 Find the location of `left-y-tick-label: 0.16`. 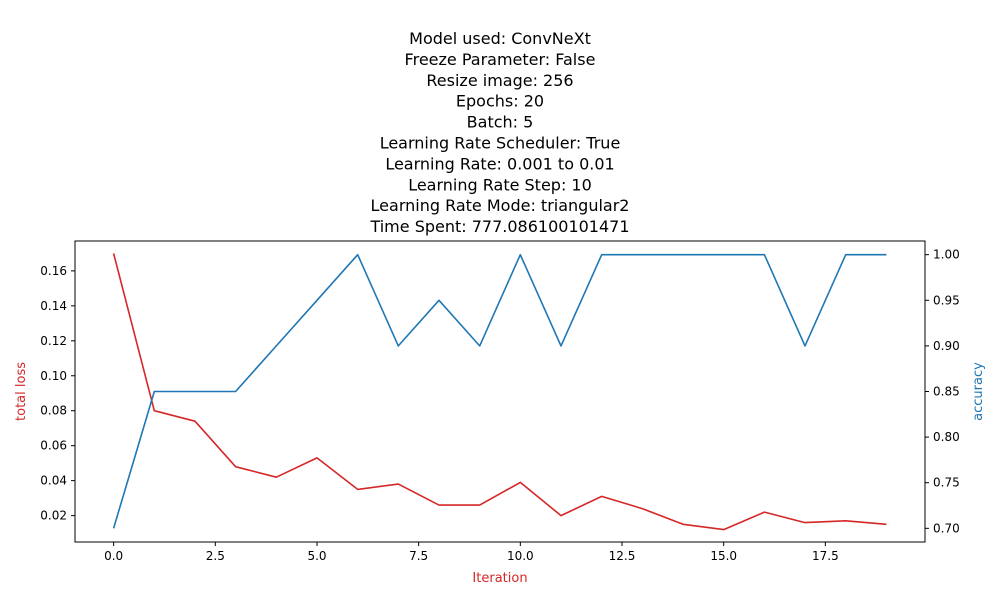

left-y-tick-label: 0.16 is located at coordinates (53, 271).